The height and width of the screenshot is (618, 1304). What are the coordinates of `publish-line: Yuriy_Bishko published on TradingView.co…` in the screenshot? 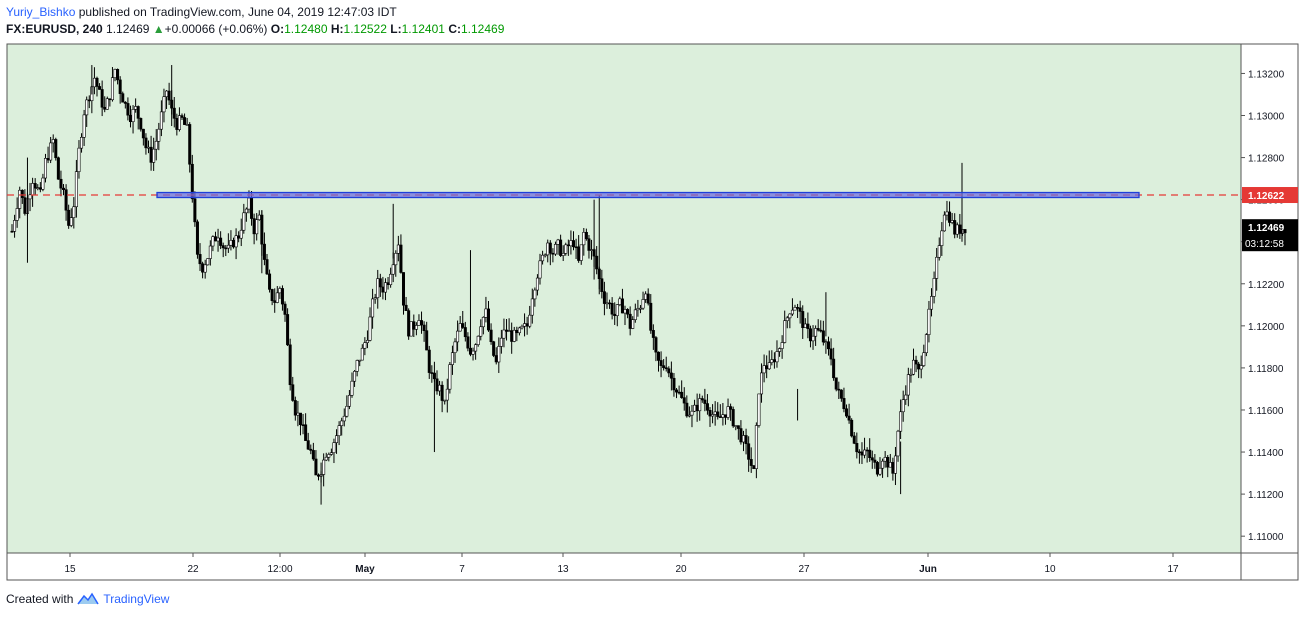 It's located at (255, 12).